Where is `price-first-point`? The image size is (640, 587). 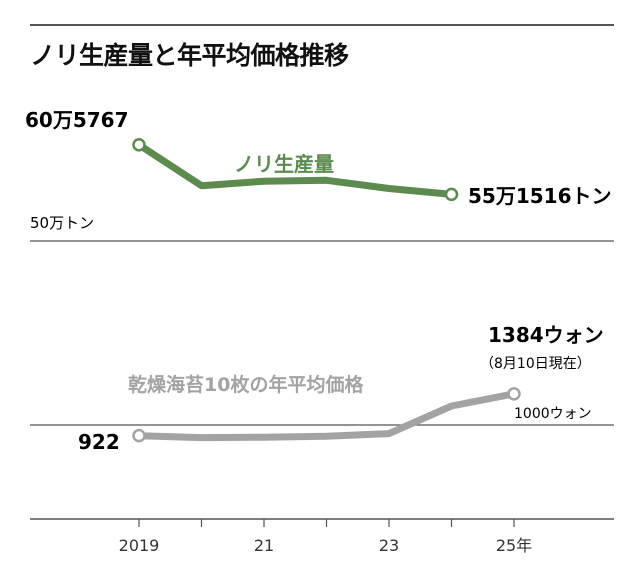
price-first-point is located at coordinates (139, 435).